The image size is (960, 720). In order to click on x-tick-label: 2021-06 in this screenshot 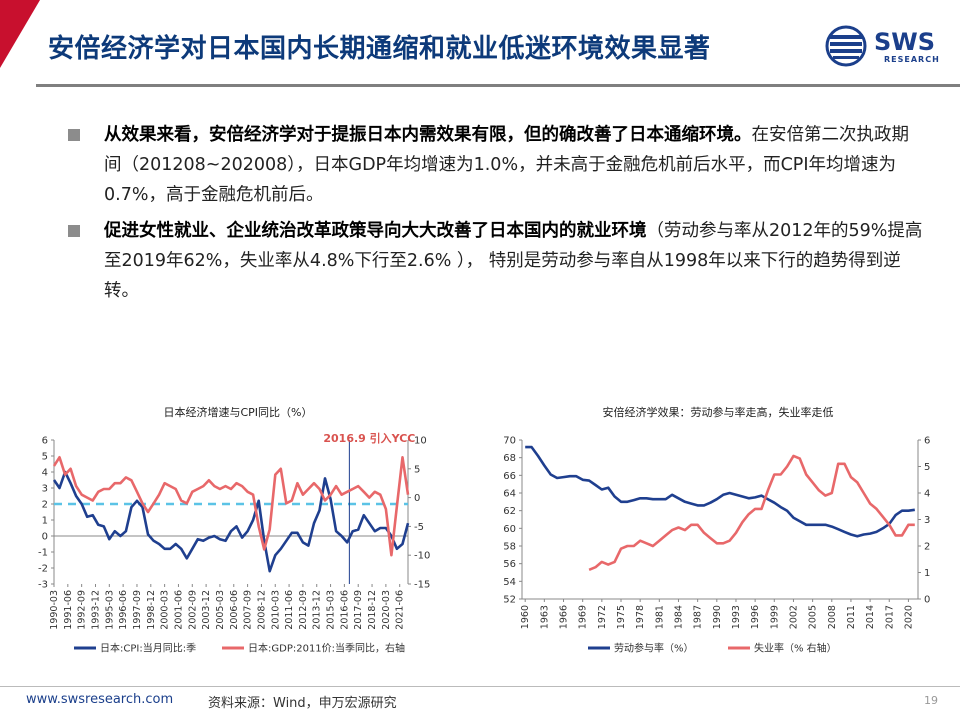, I will do `click(400, 610)`.